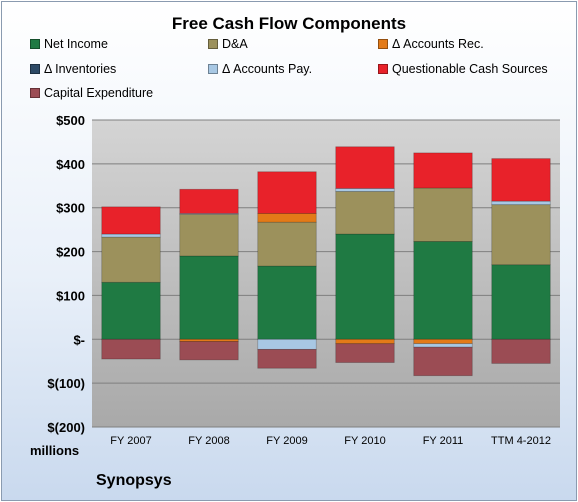  I want to click on y-tick-label: $200, so click(70, 252).